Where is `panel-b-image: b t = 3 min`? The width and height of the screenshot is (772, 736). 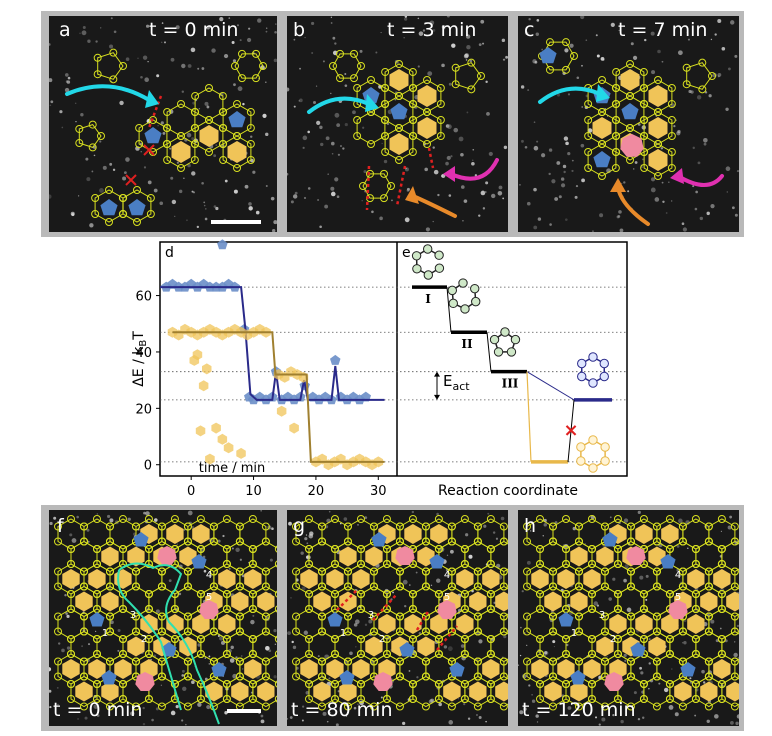 panel-b-image: b t = 3 min is located at coordinates (397, 124).